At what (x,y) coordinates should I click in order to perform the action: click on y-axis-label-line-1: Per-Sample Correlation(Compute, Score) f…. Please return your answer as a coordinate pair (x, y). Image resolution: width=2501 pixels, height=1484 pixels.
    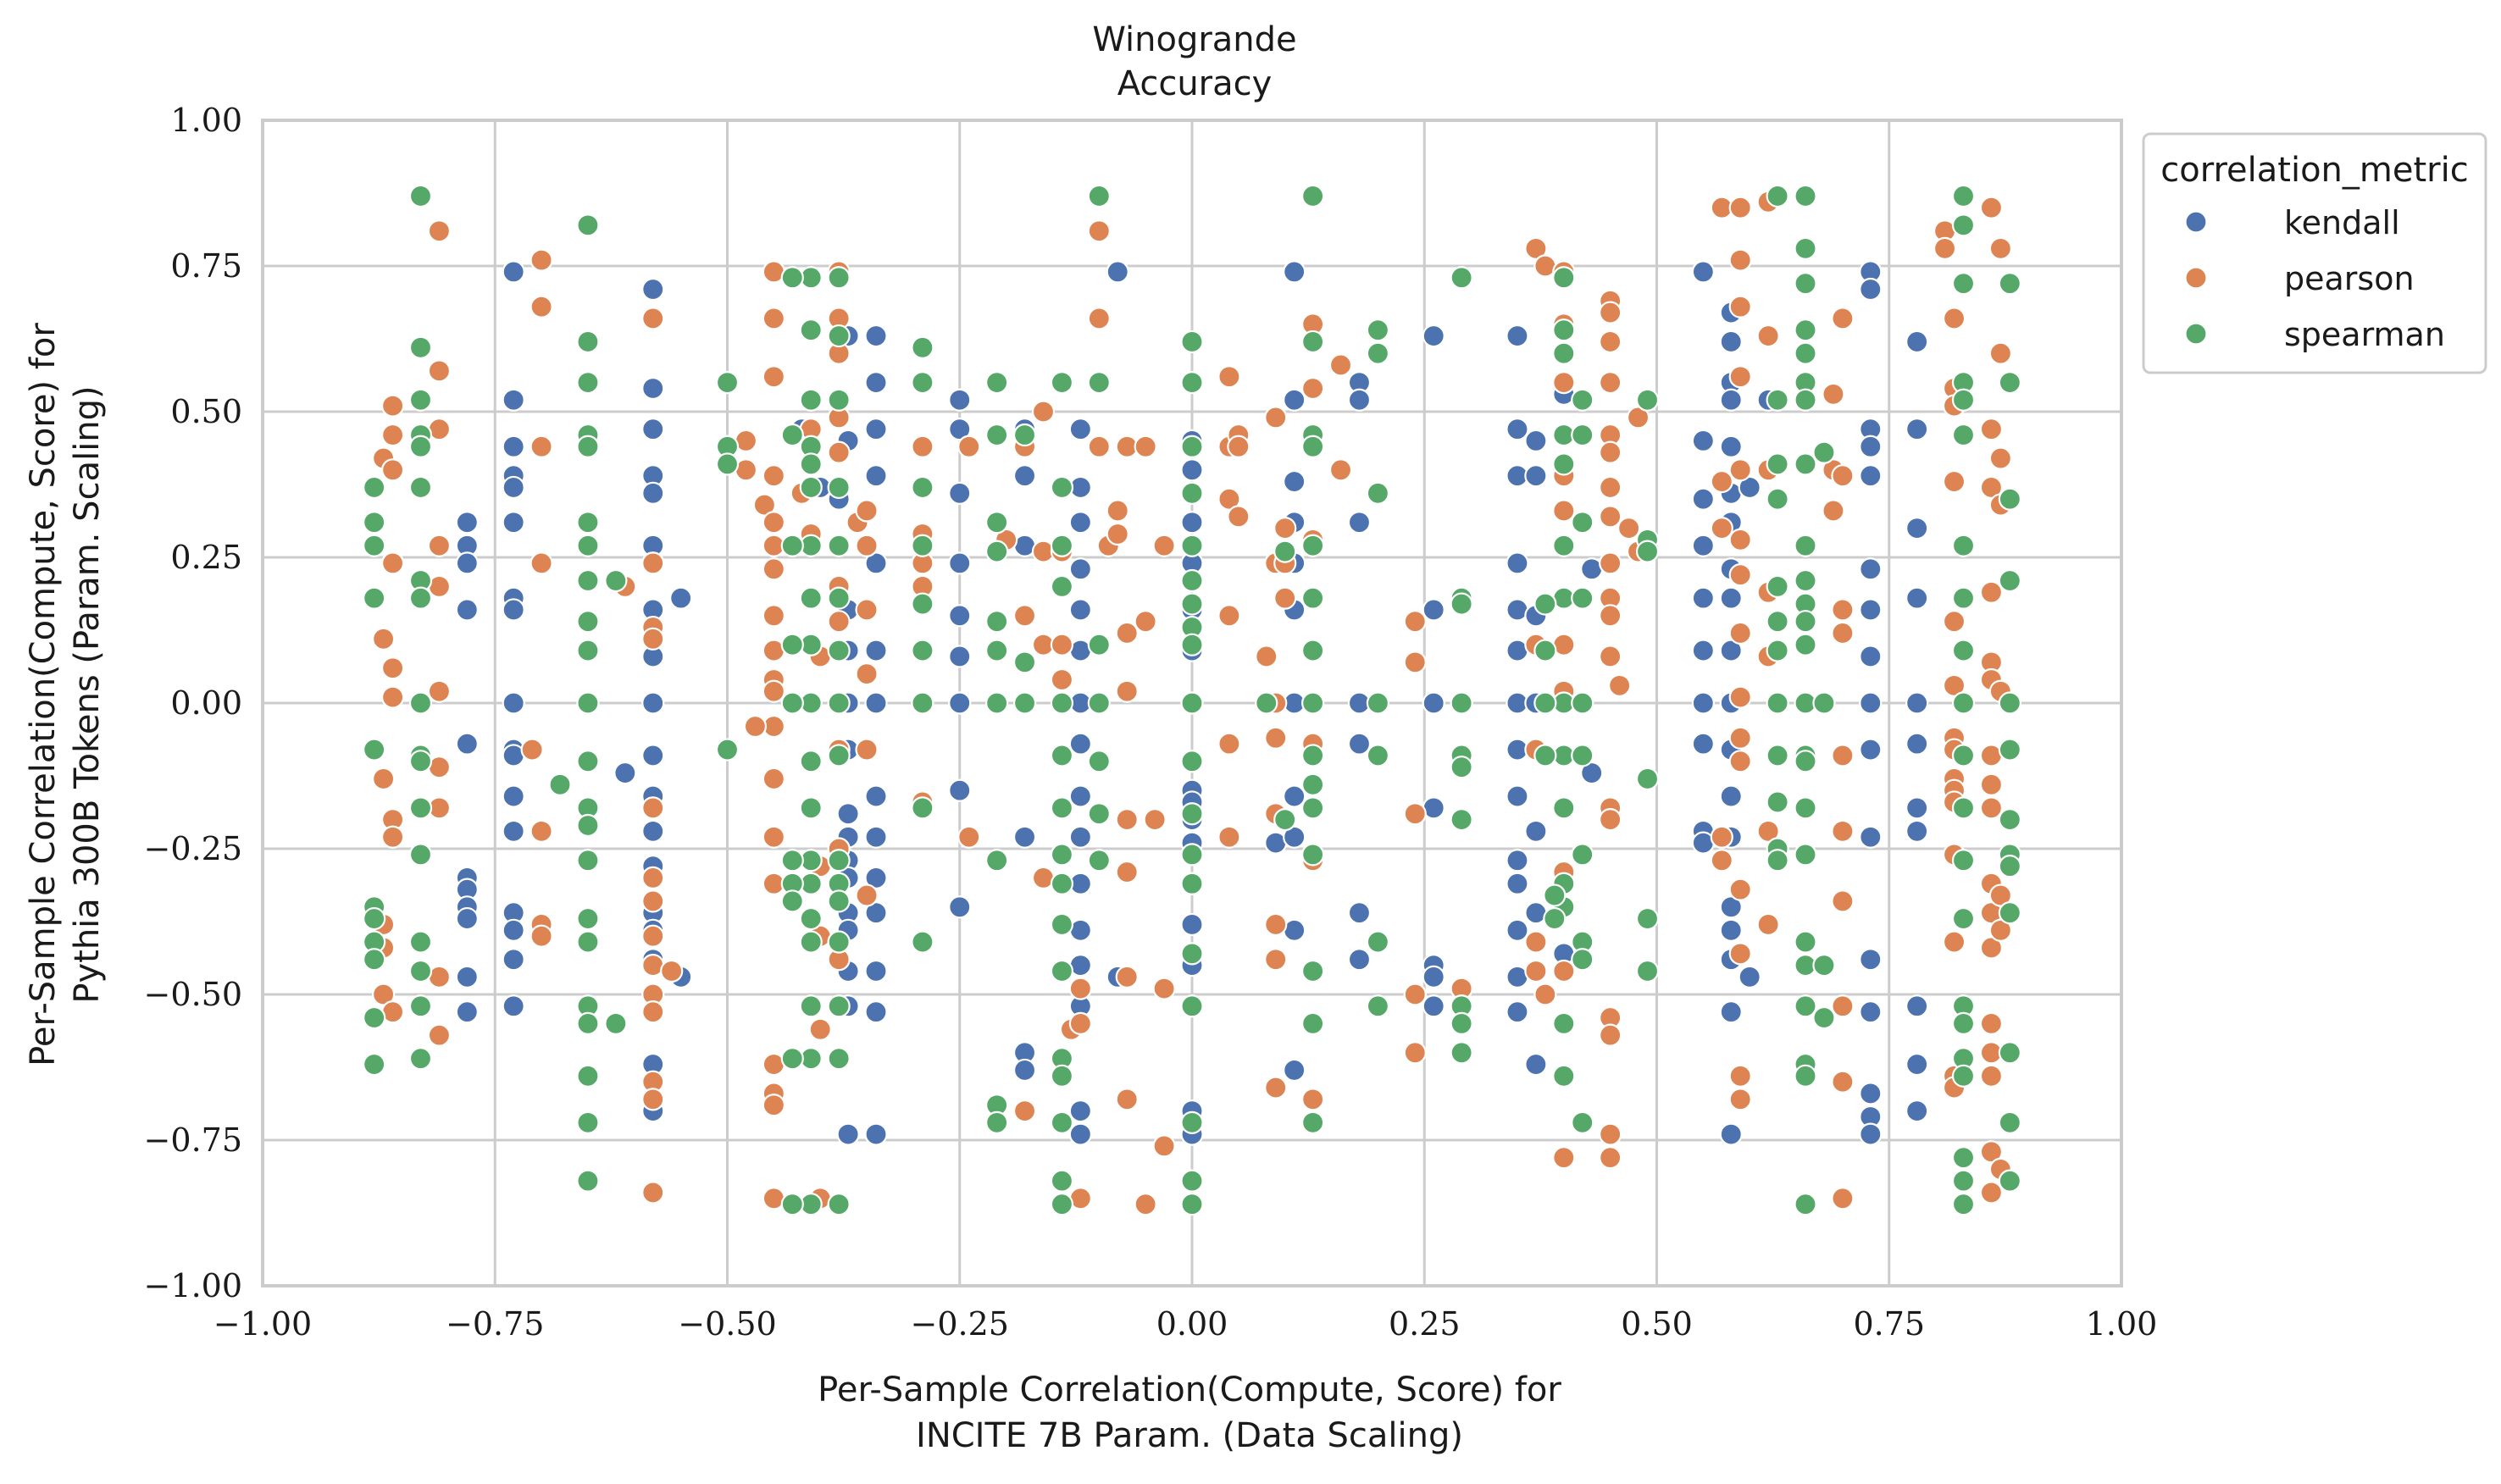
    Looking at the image, I should click on (43, 694).